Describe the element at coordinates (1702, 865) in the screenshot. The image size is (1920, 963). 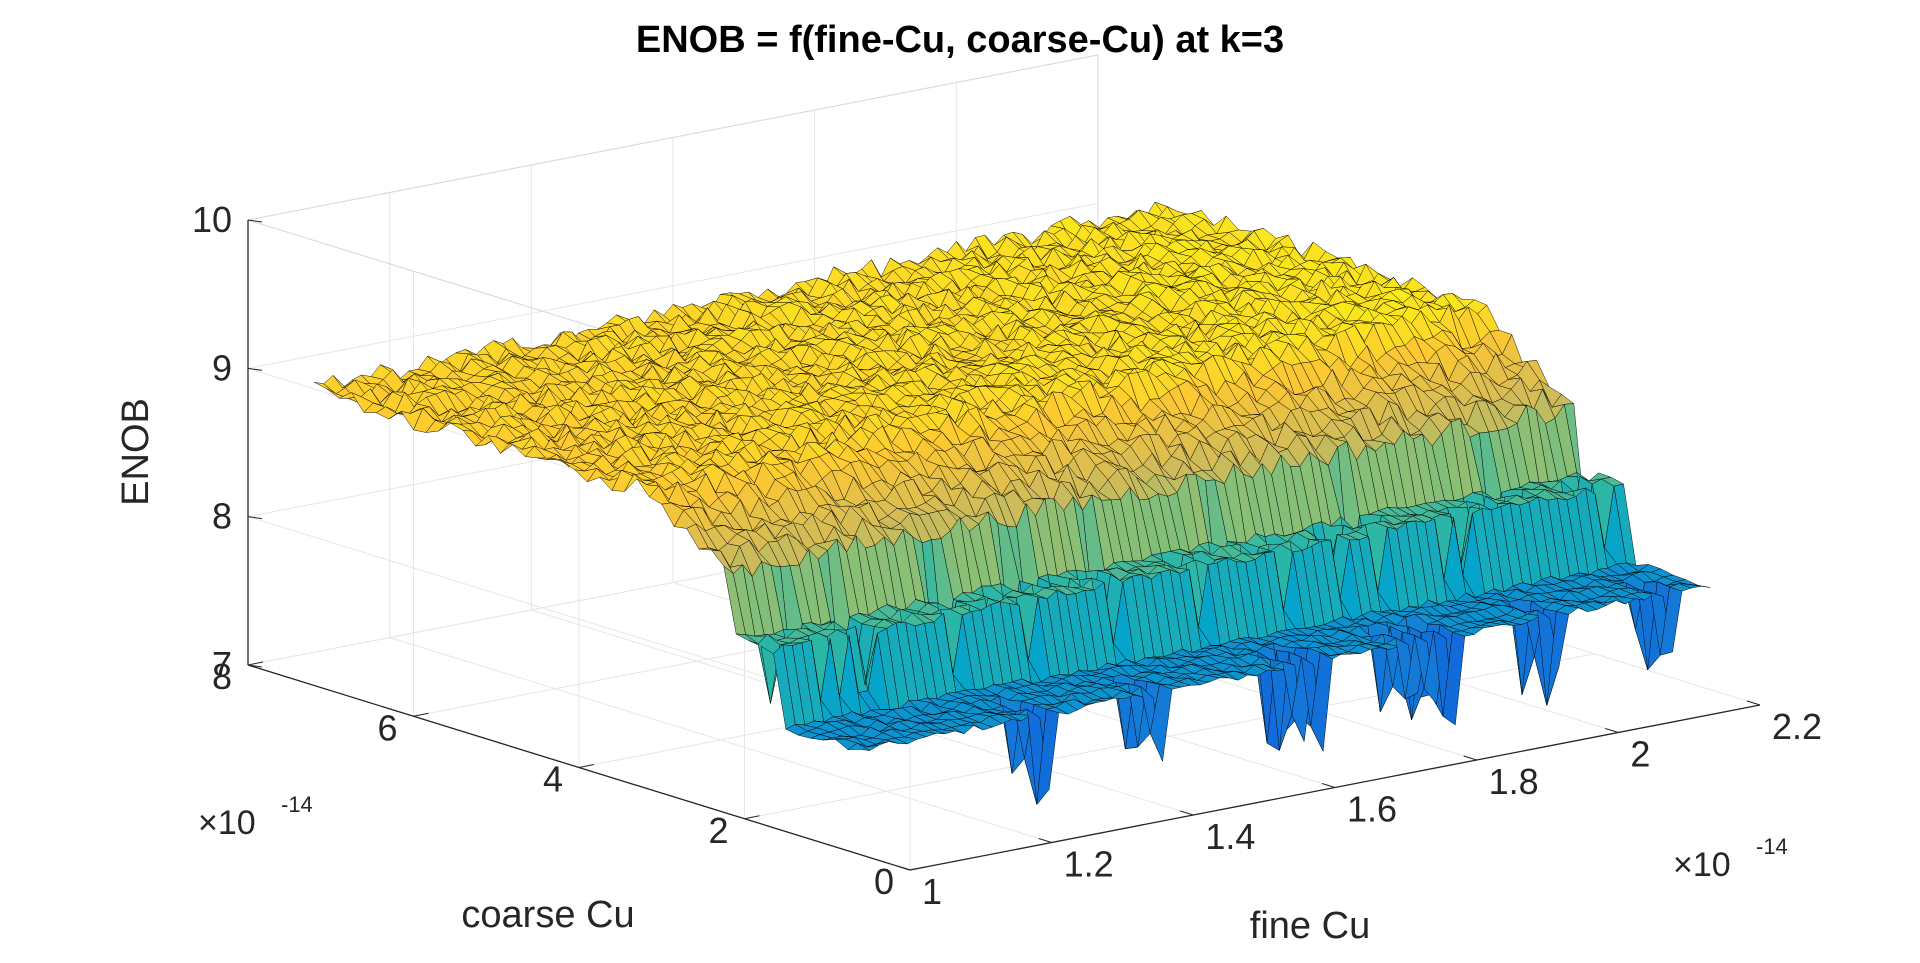
I see `x-multiplier-base: ×10` at that location.